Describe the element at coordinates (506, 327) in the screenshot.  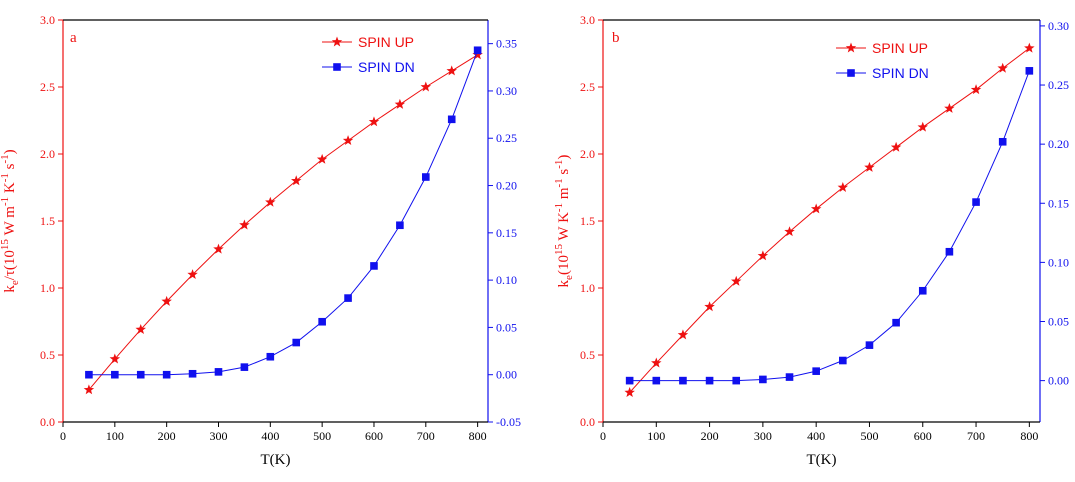
I see `right-tick-label: 0.05` at that location.